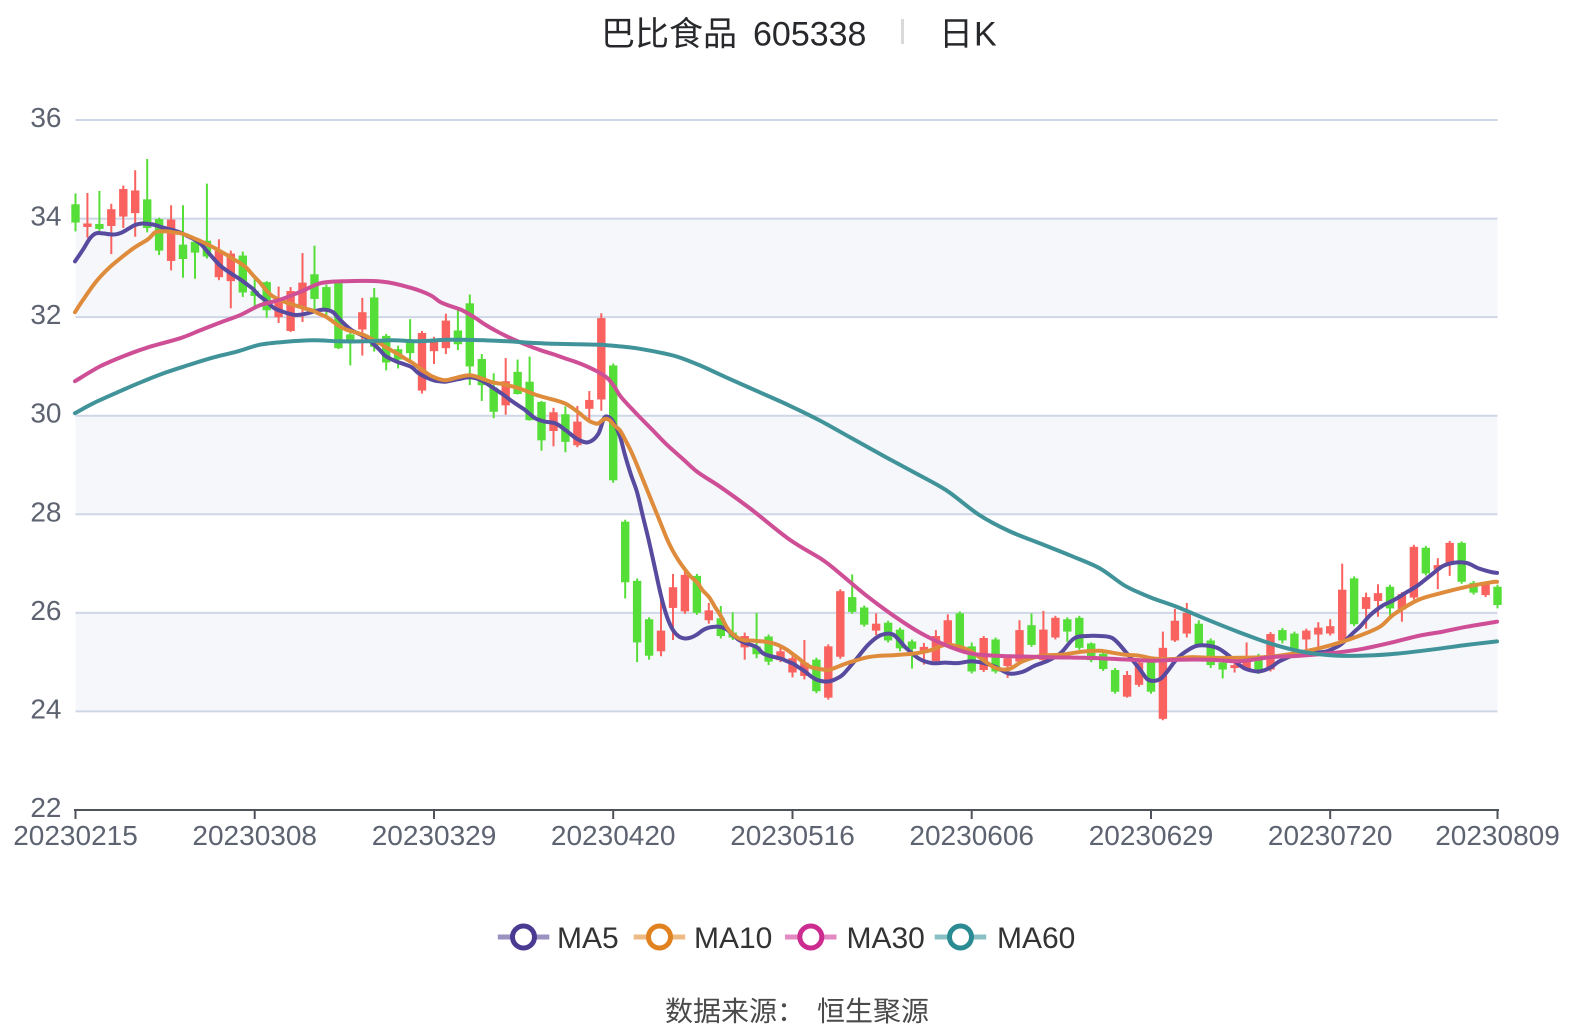 This screenshot has height=1034, width=1590. Describe the element at coordinates (588, 938) in the screenshot. I see `svg-text: MA5` at that location.